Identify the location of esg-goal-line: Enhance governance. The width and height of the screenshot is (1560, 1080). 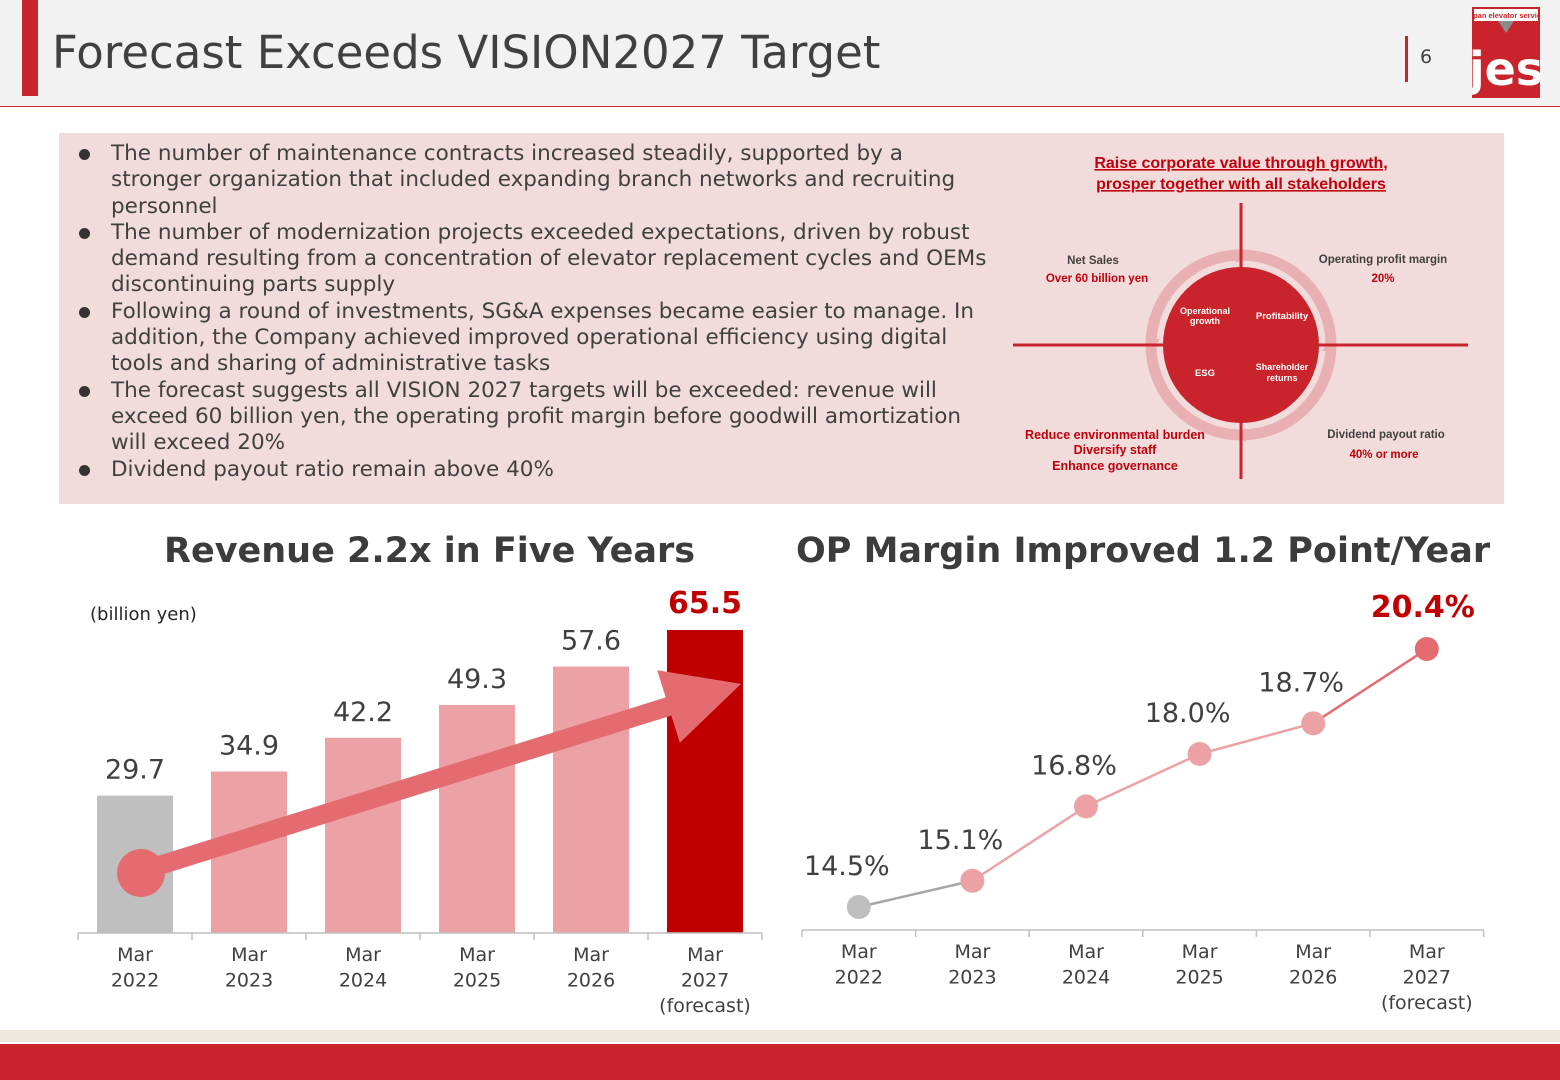
(1115, 466).